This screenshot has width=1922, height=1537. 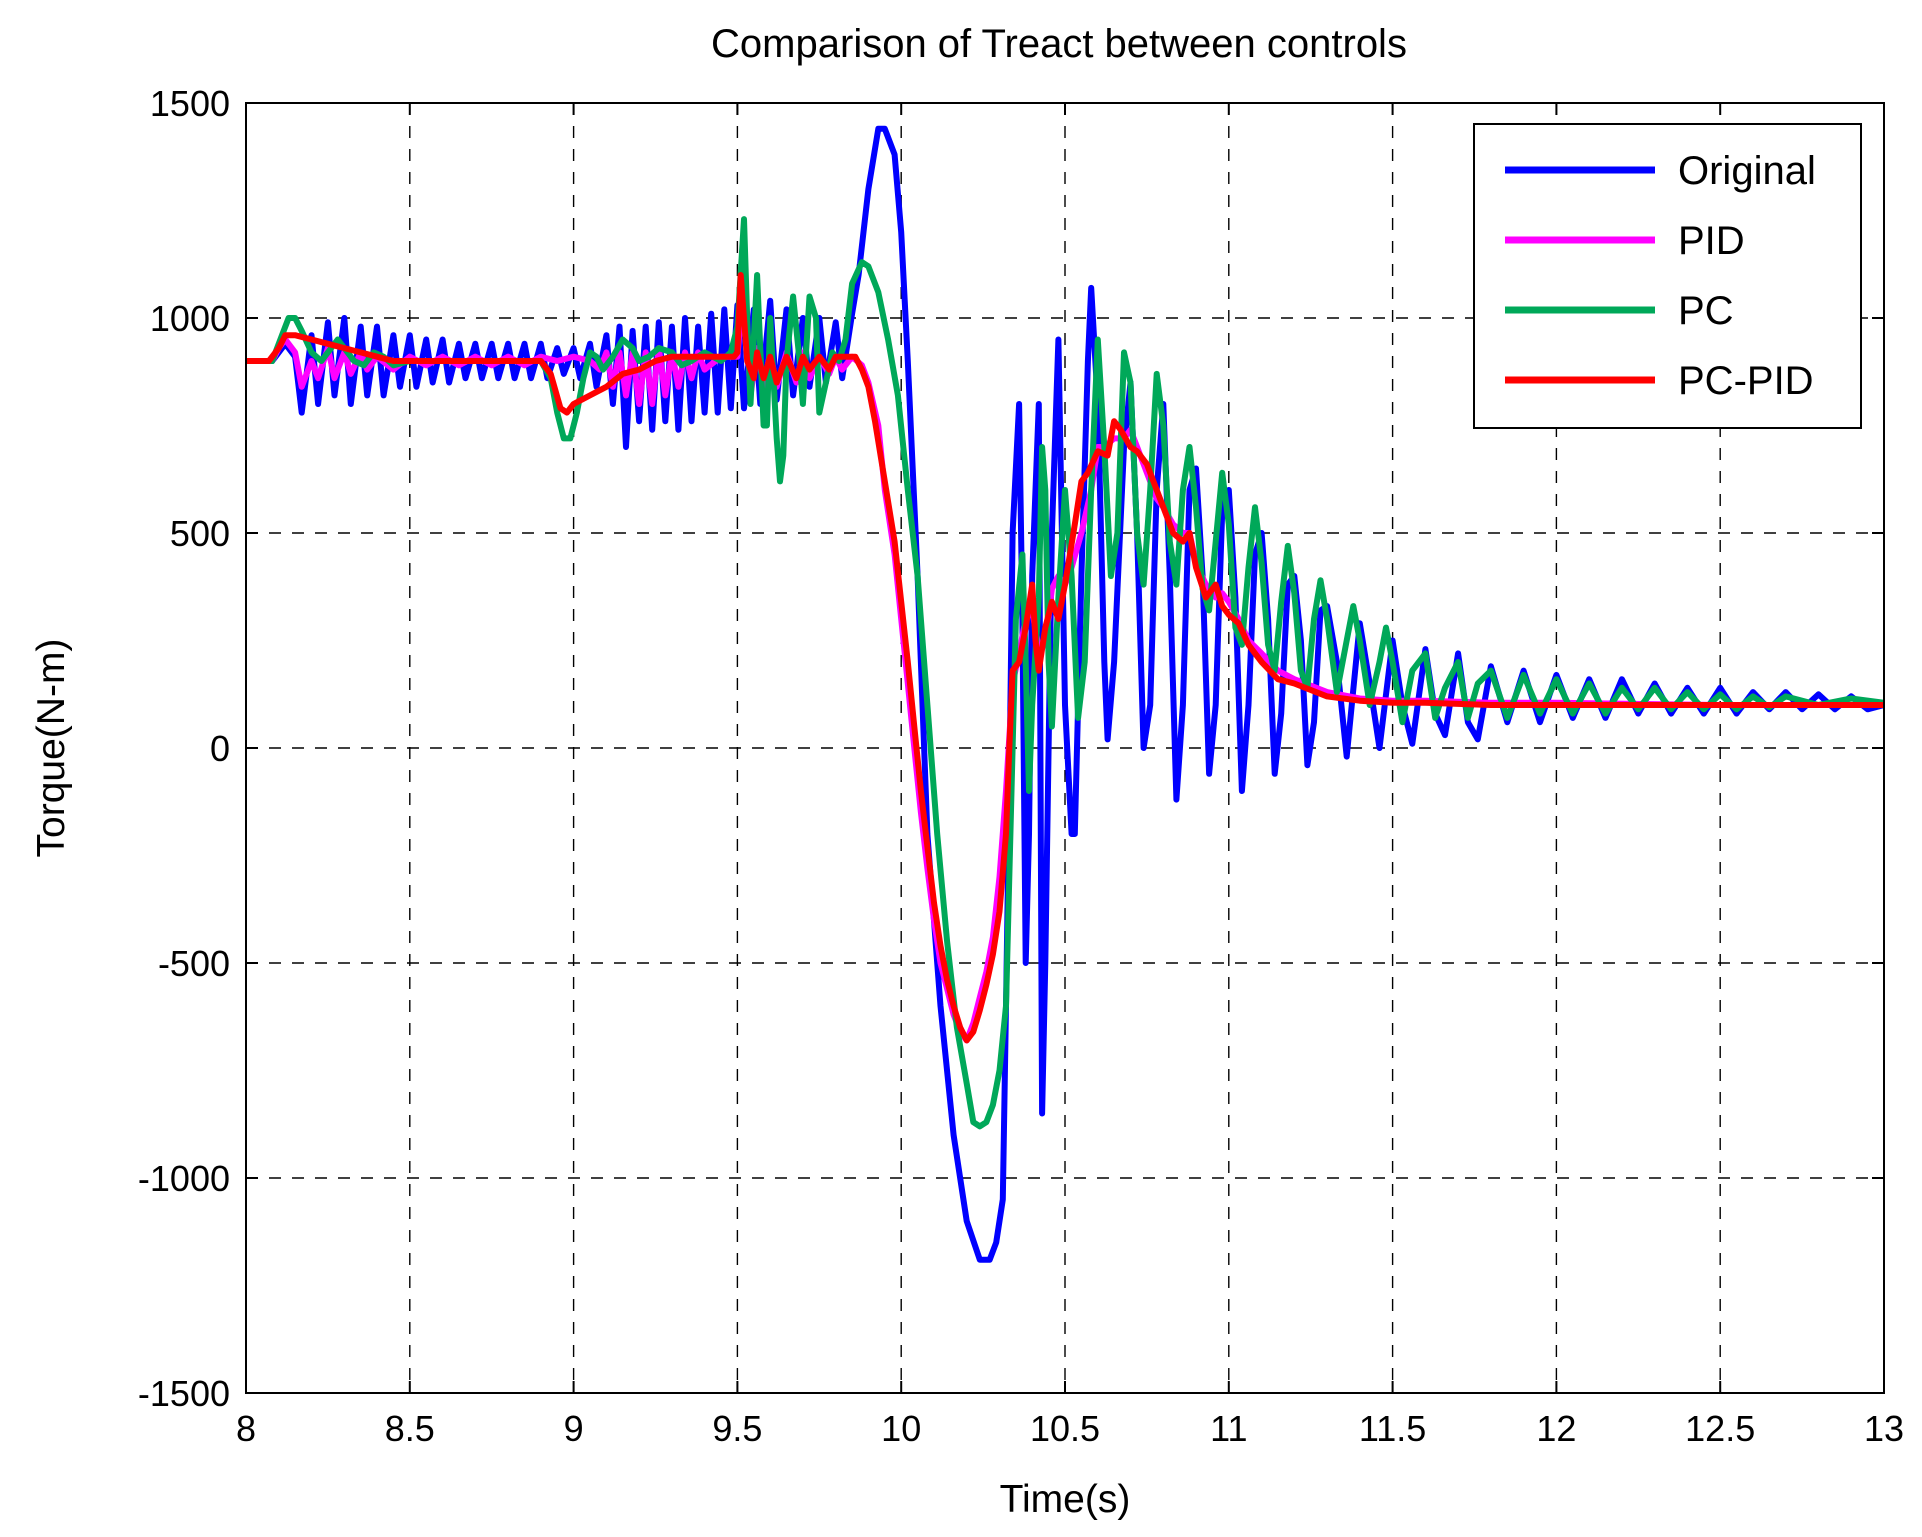 What do you see at coordinates (410, 1428) in the screenshot?
I see `x-tick-label: 8.5` at bounding box center [410, 1428].